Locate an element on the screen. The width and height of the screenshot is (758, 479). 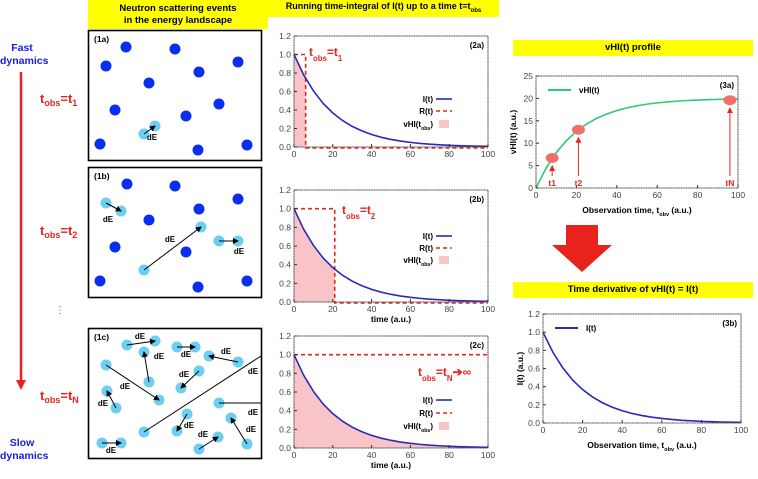
tobs-annotation: tobs=t2 is located at coordinates (359, 212).